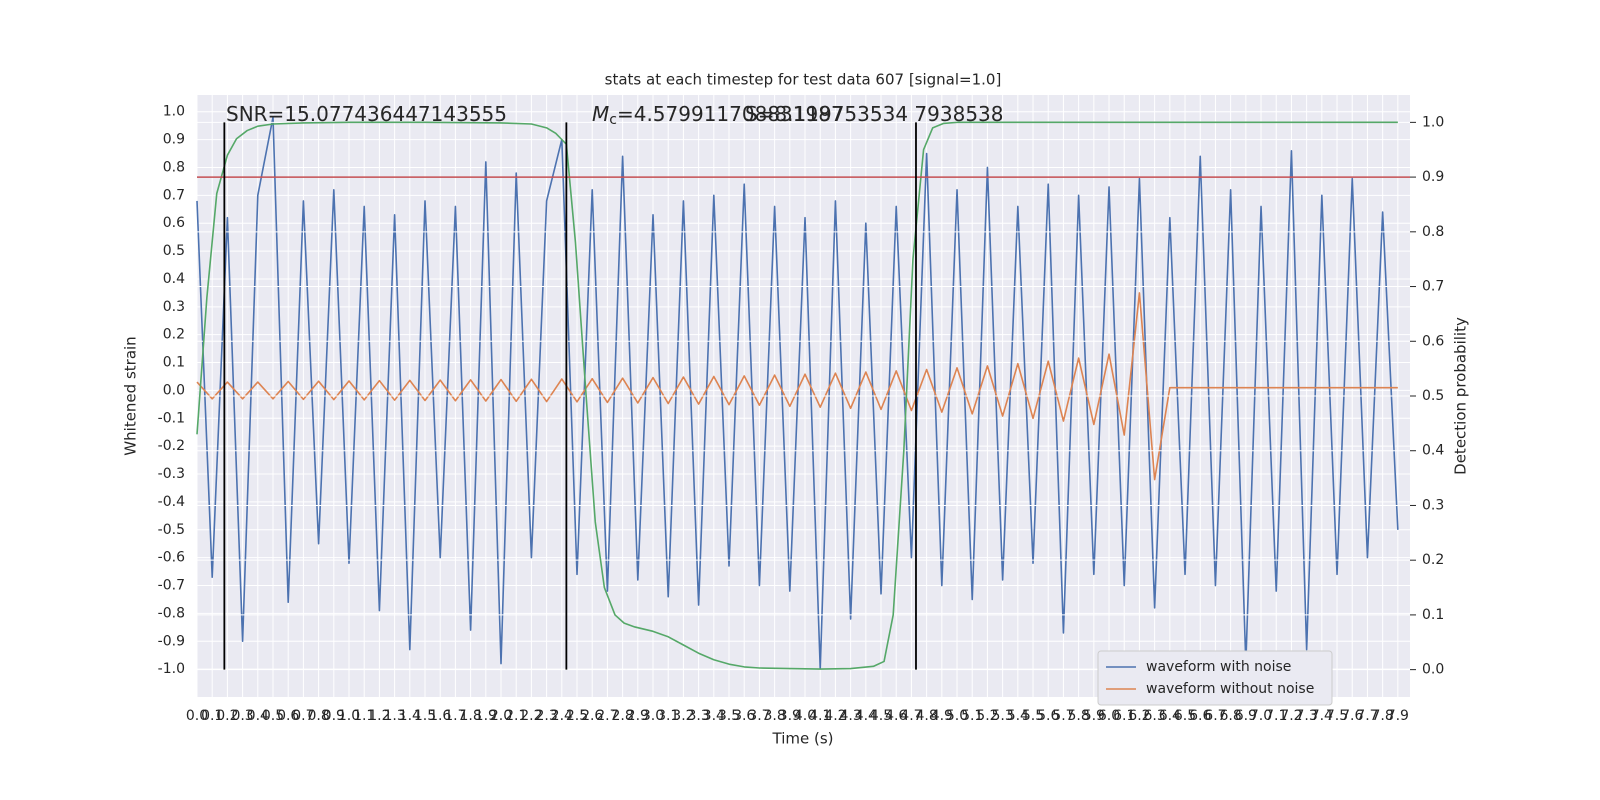  What do you see at coordinates (1078, 716) in the screenshot?
I see `x-tick-label: 5.8` at bounding box center [1078, 716].